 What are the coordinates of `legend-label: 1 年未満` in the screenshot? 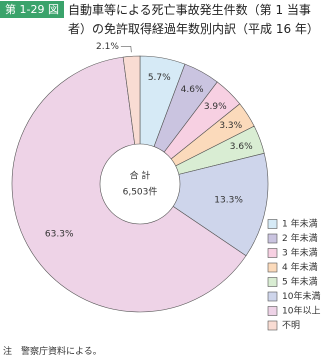 It's located at (300, 224).